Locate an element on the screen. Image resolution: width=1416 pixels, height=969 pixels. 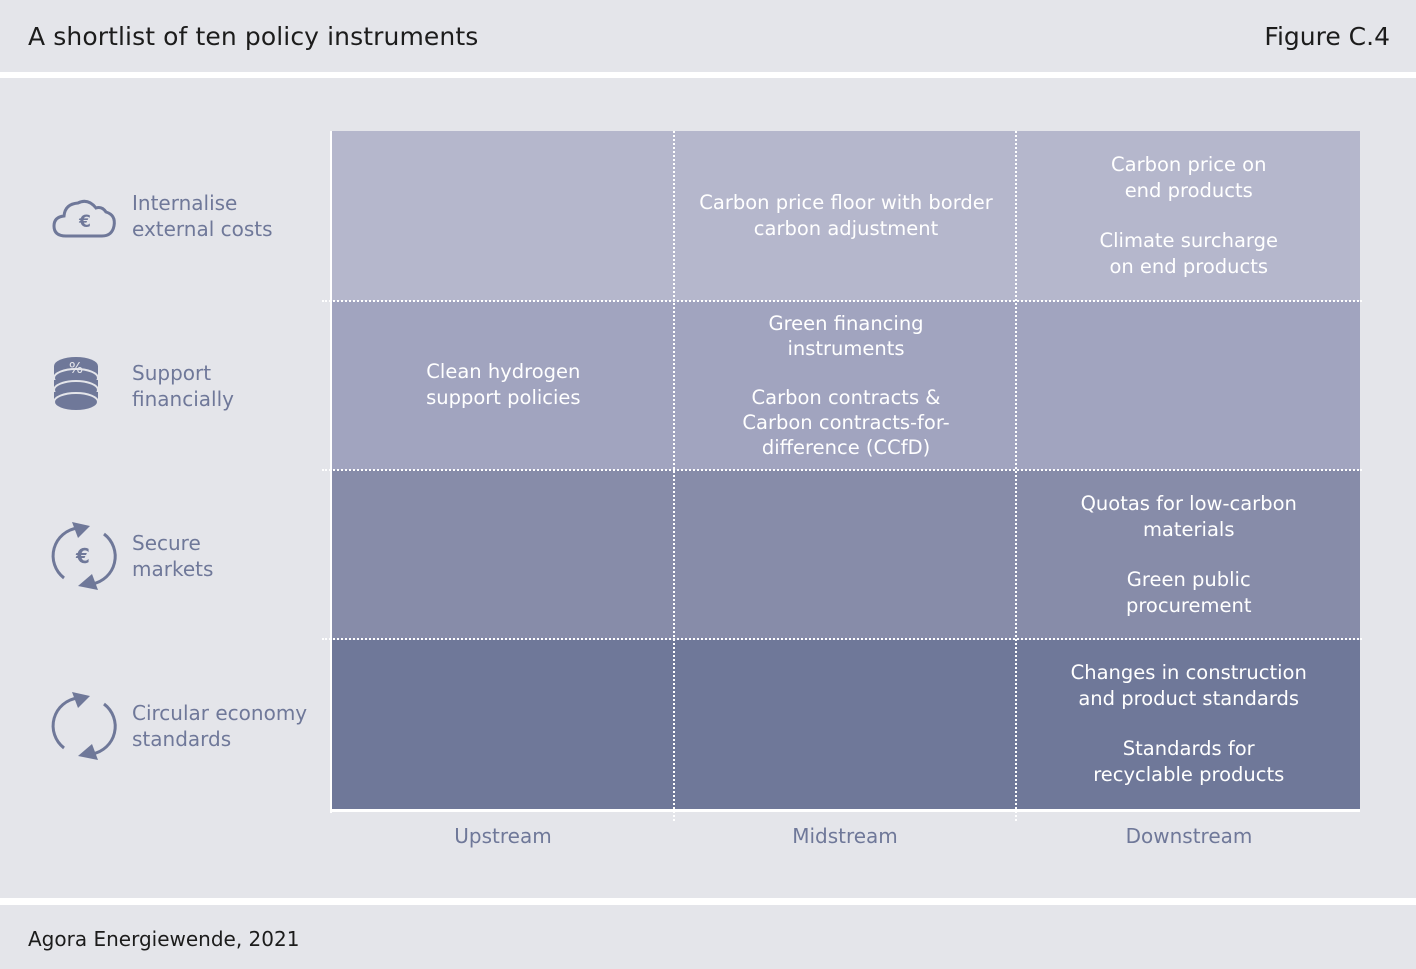
column-label-downstream: Downstream is located at coordinates (1189, 836).